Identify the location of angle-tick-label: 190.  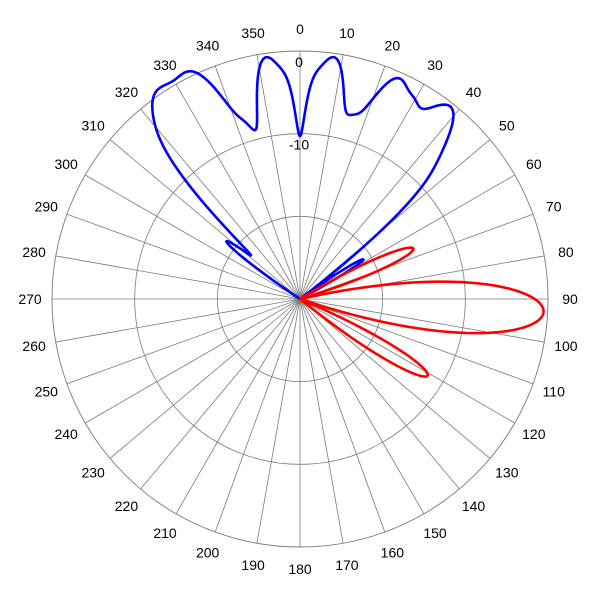
(253, 565).